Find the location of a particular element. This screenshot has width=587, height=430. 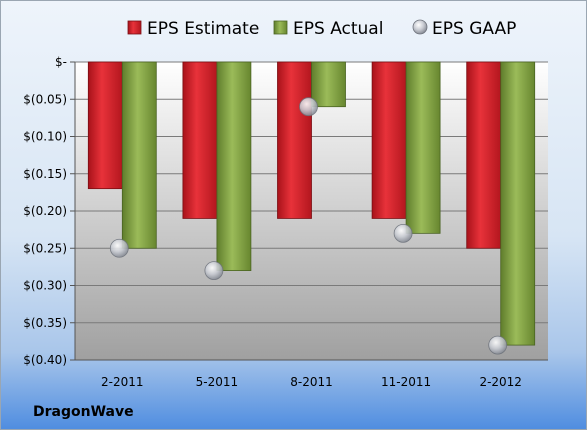

legend-label: EPS Estimate is located at coordinates (203, 29).